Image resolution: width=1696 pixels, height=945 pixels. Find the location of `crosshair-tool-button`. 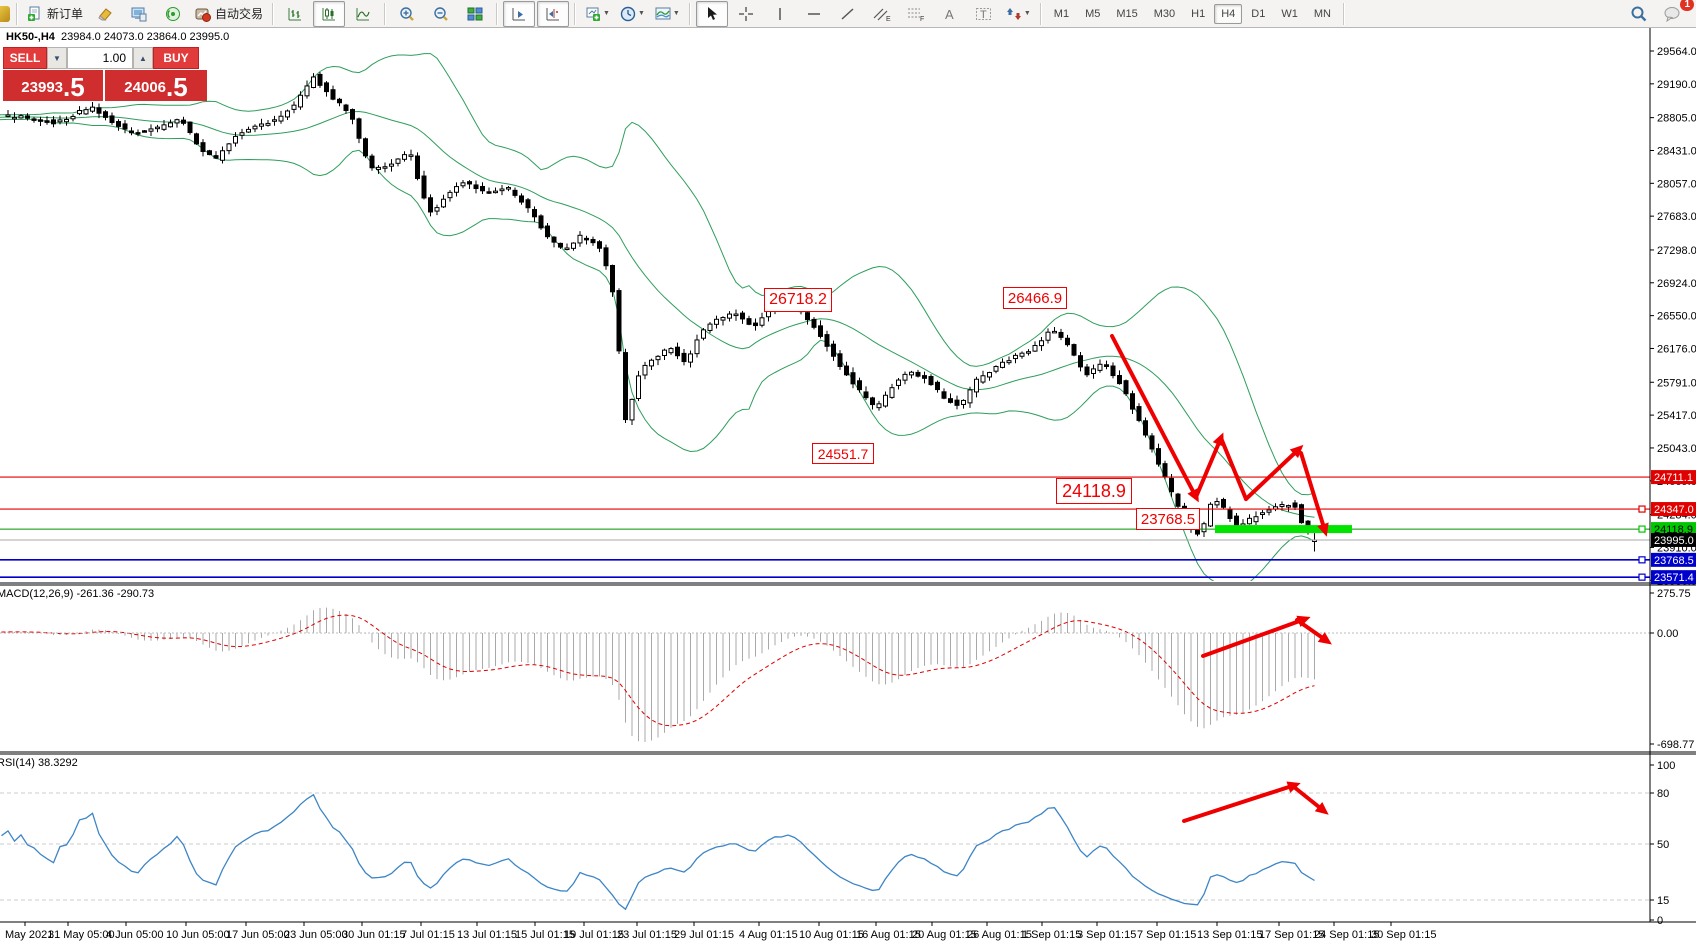

crosshair-tool-button is located at coordinates (746, 14).